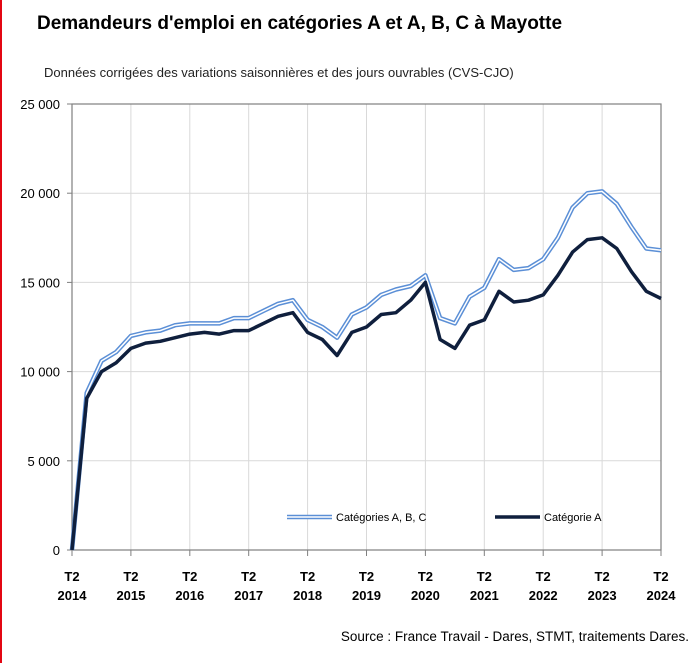 The width and height of the screenshot is (696, 663). I want to click on x-tick-label-year: 2016, so click(189, 595).